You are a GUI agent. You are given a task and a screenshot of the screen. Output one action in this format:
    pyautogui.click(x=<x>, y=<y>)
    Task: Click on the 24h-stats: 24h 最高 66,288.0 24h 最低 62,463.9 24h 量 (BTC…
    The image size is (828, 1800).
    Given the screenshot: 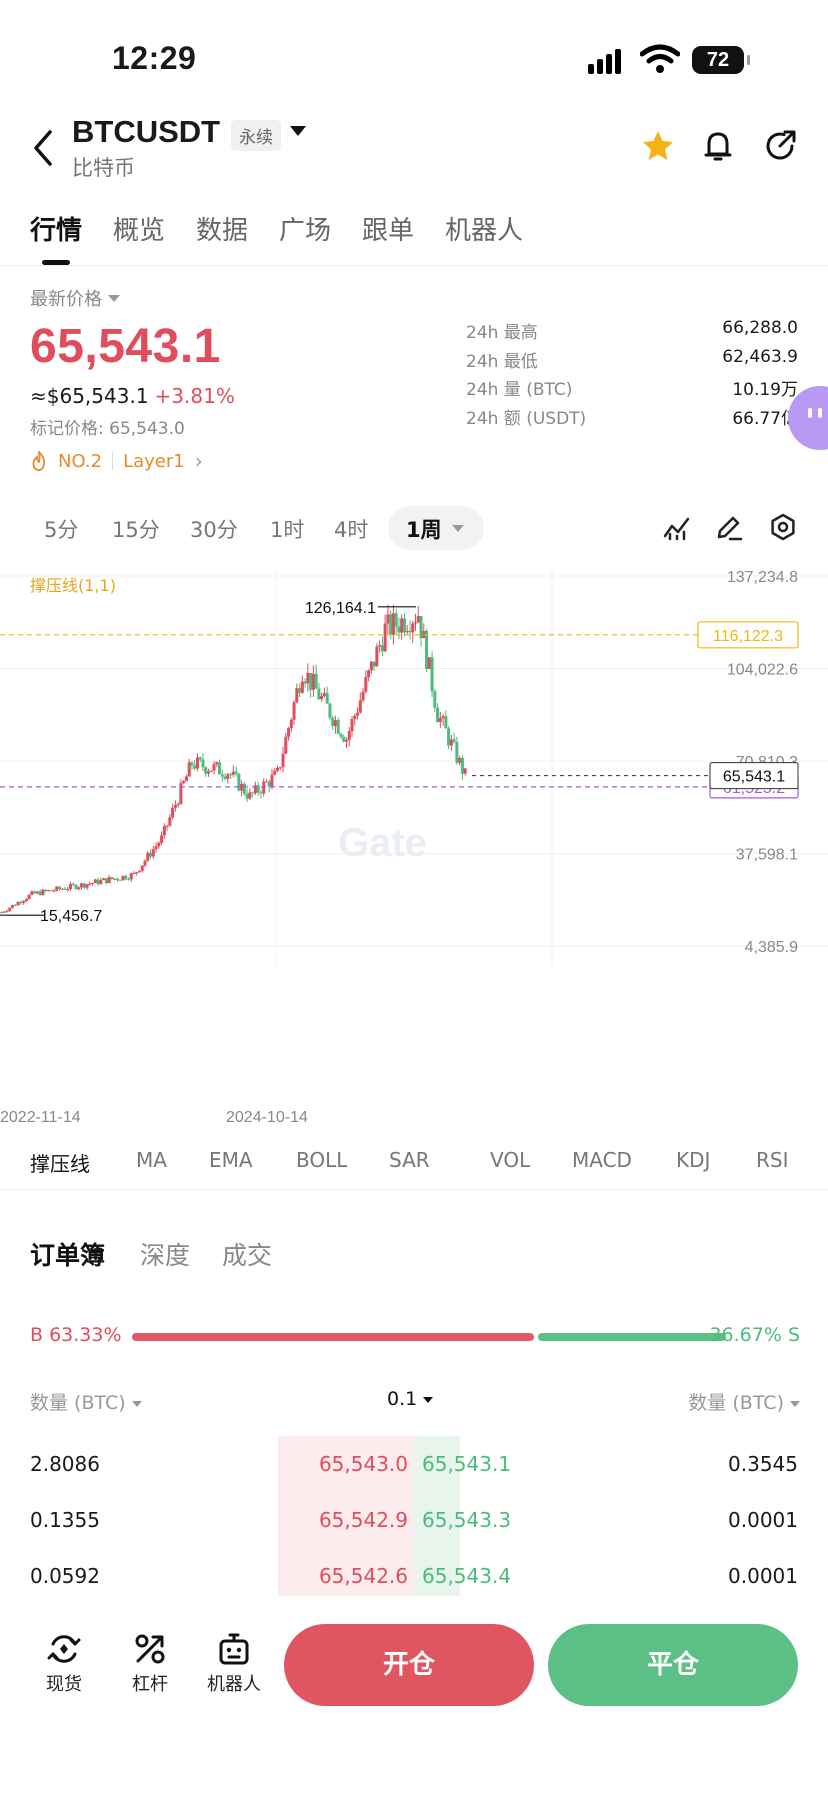 What is the action you would take?
    pyautogui.click(x=632, y=375)
    